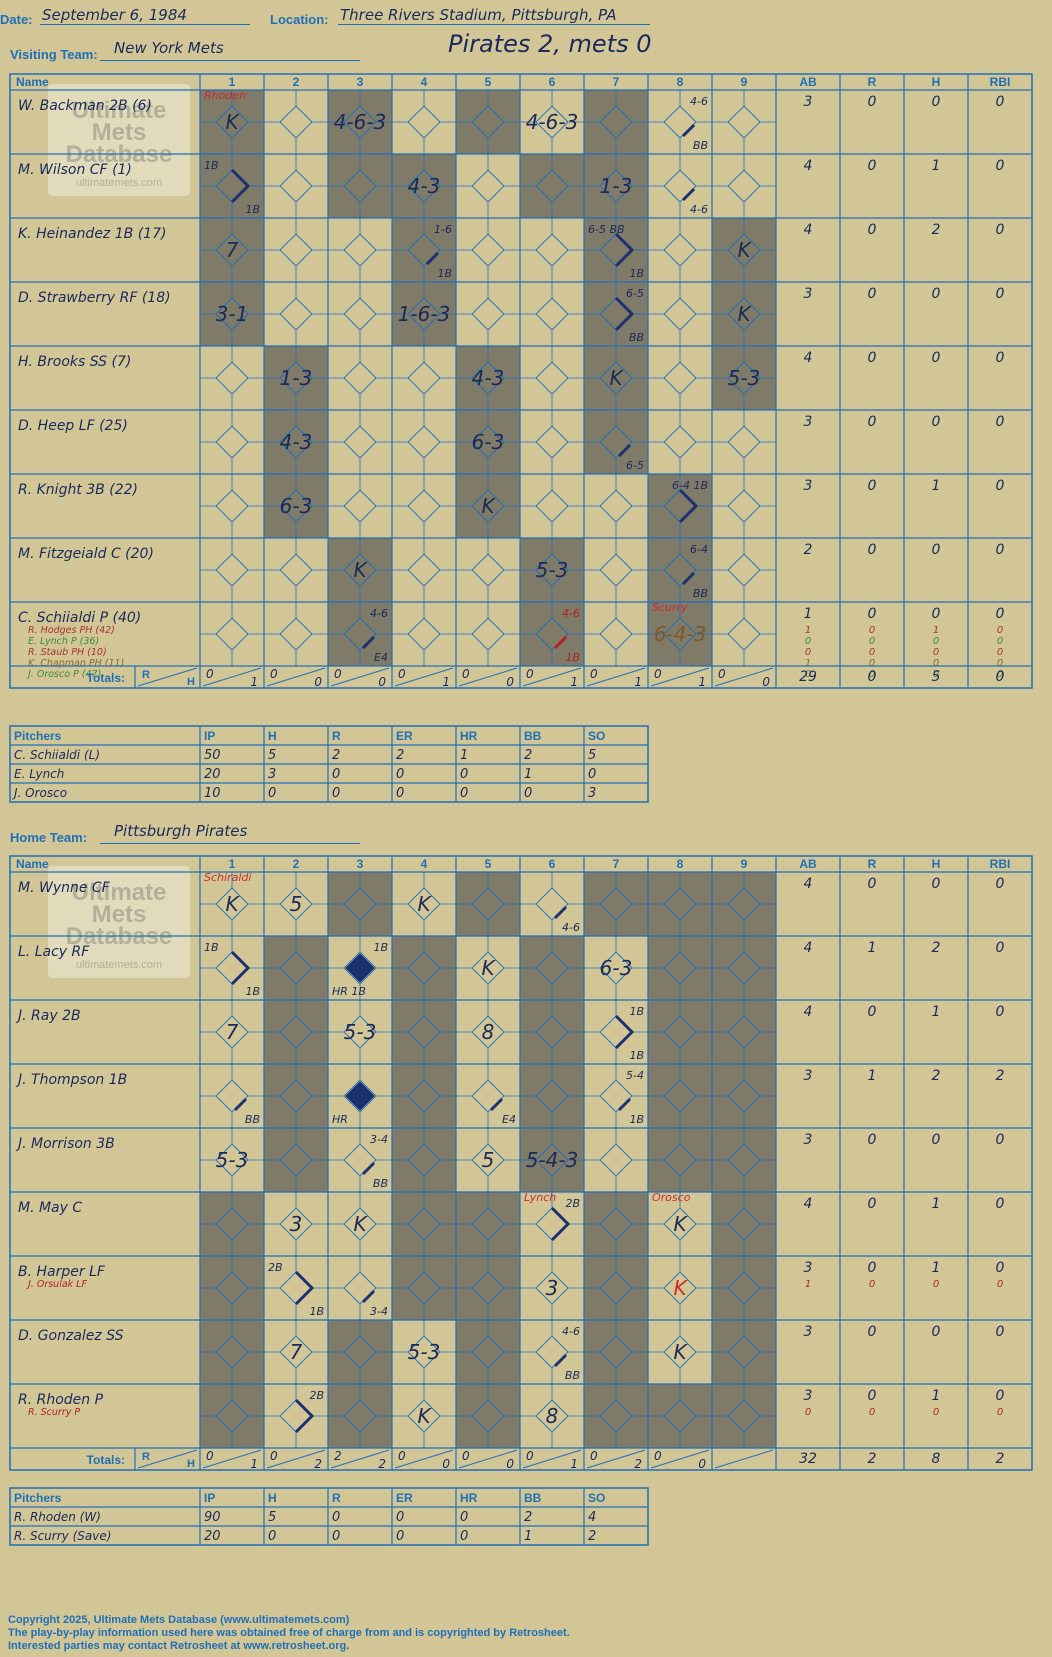 The image size is (1052, 1657). Describe the element at coordinates (379, 1139) in the screenshot. I see `home-play-notation: 3-4` at that location.